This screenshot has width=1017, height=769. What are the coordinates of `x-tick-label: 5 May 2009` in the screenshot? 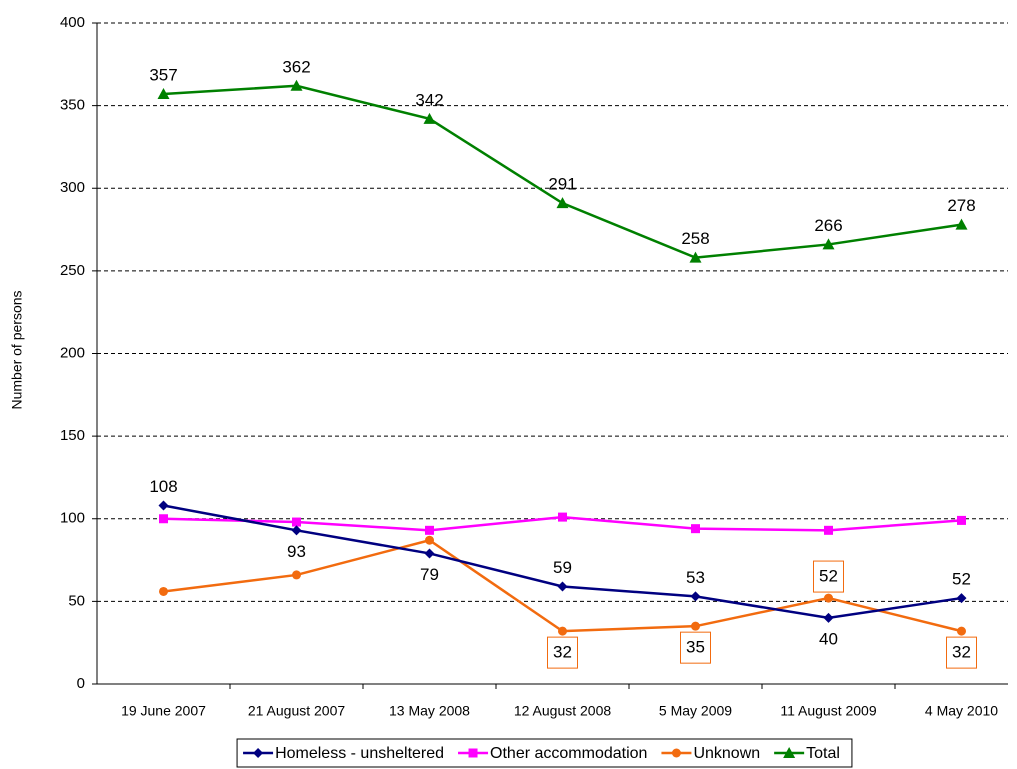 It's located at (695, 711).